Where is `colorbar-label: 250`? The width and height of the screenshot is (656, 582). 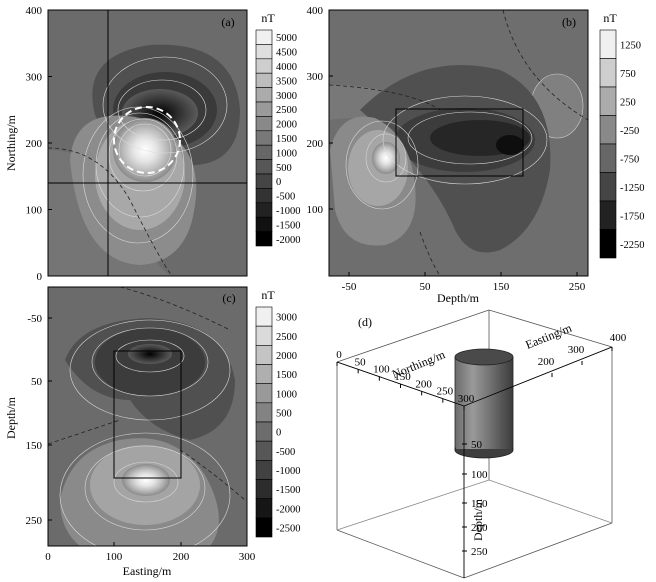
colorbar-label: 250 is located at coordinates (628, 102).